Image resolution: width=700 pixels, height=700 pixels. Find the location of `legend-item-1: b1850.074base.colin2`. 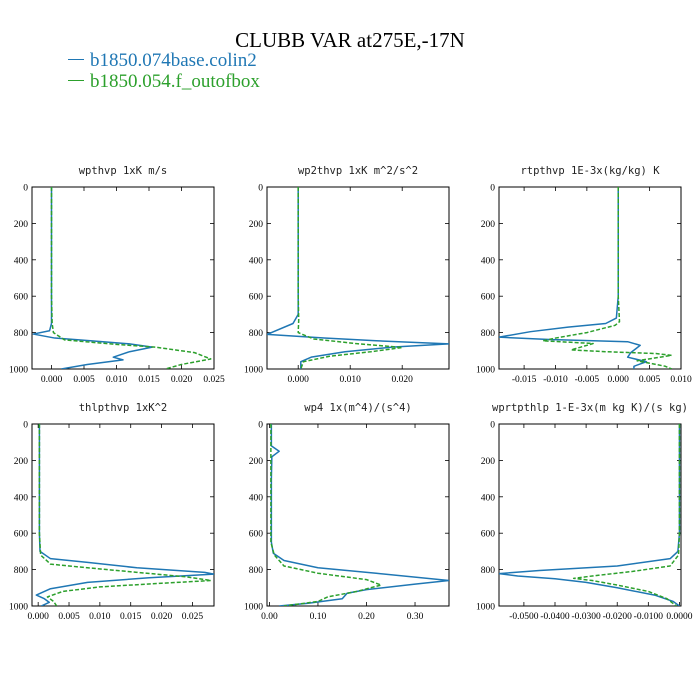

legend-item-1: b1850.074base.colin2 is located at coordinates (162, 61).